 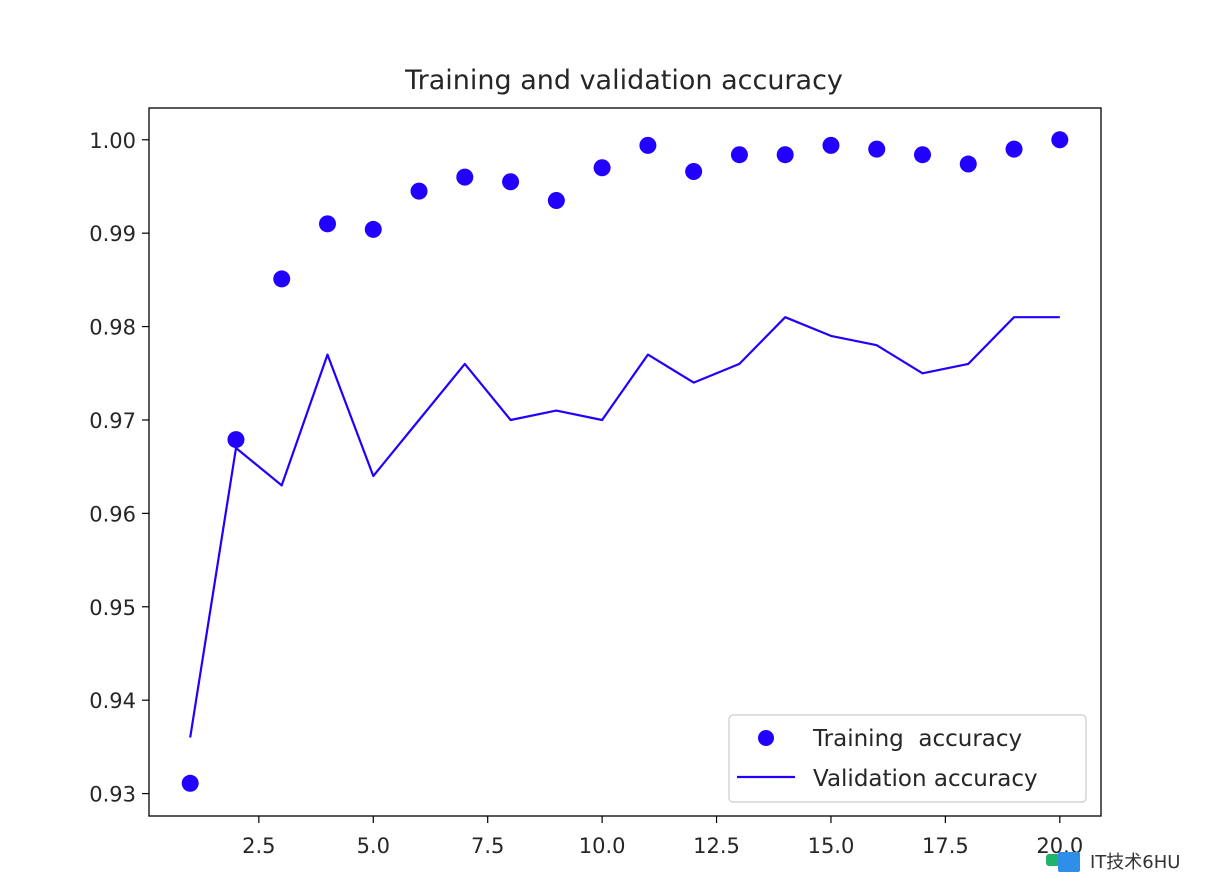 What do you see at coordinates (112, 234) in the screenshot?
I see `y-tick-label: 0.99` at bounding box center [112, 234].